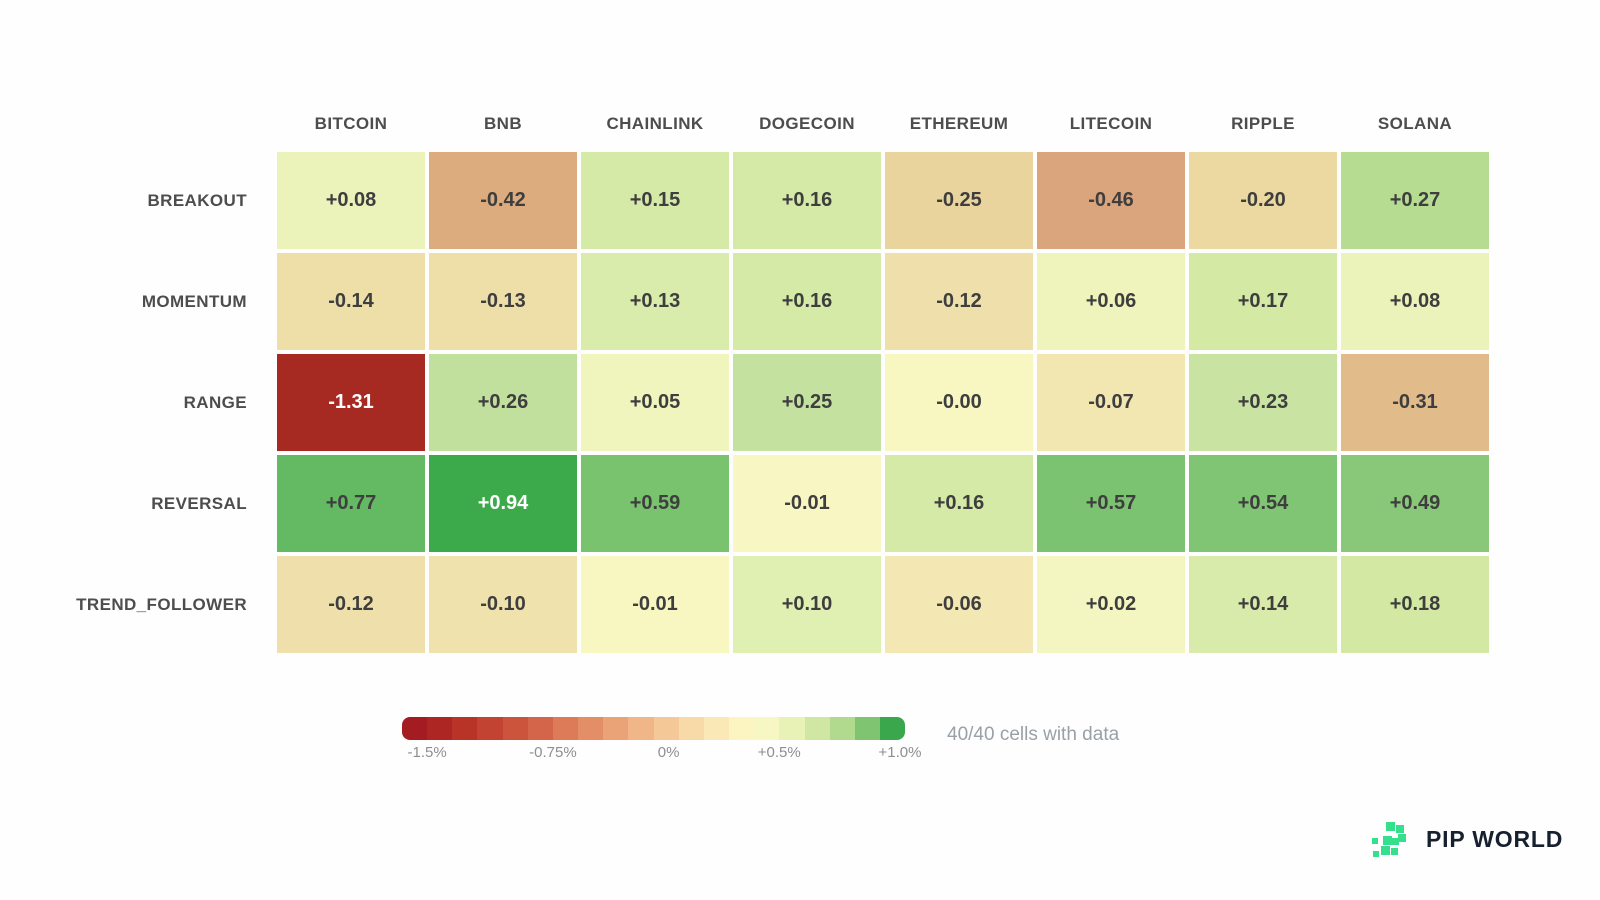 The image size is (1600, 900). I want to click on heatmap-cell-reversal-bnb: +0.94, so click(503, 503).